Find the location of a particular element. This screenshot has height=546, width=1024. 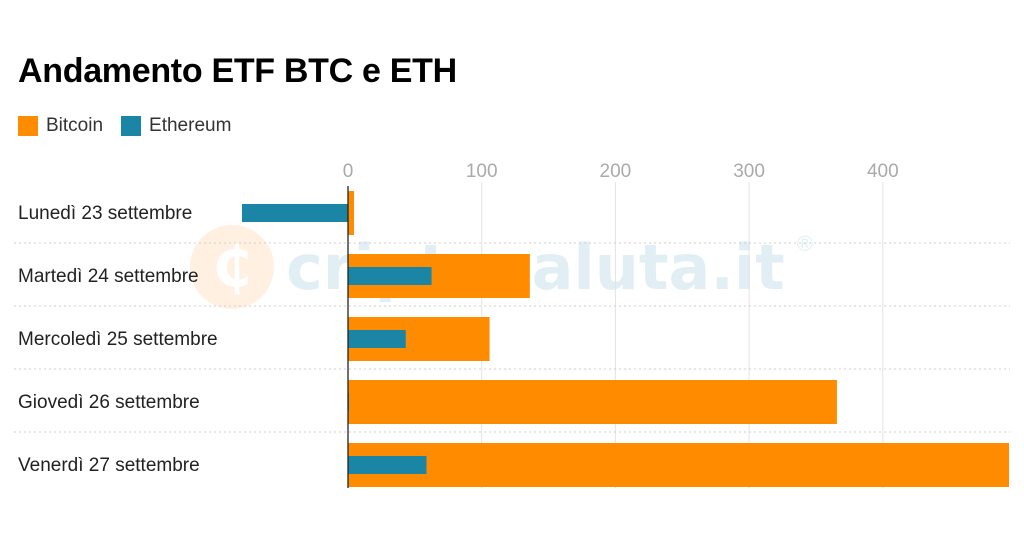

category-label: Lunedì 23 settembre is located at coordinates (105, 213).